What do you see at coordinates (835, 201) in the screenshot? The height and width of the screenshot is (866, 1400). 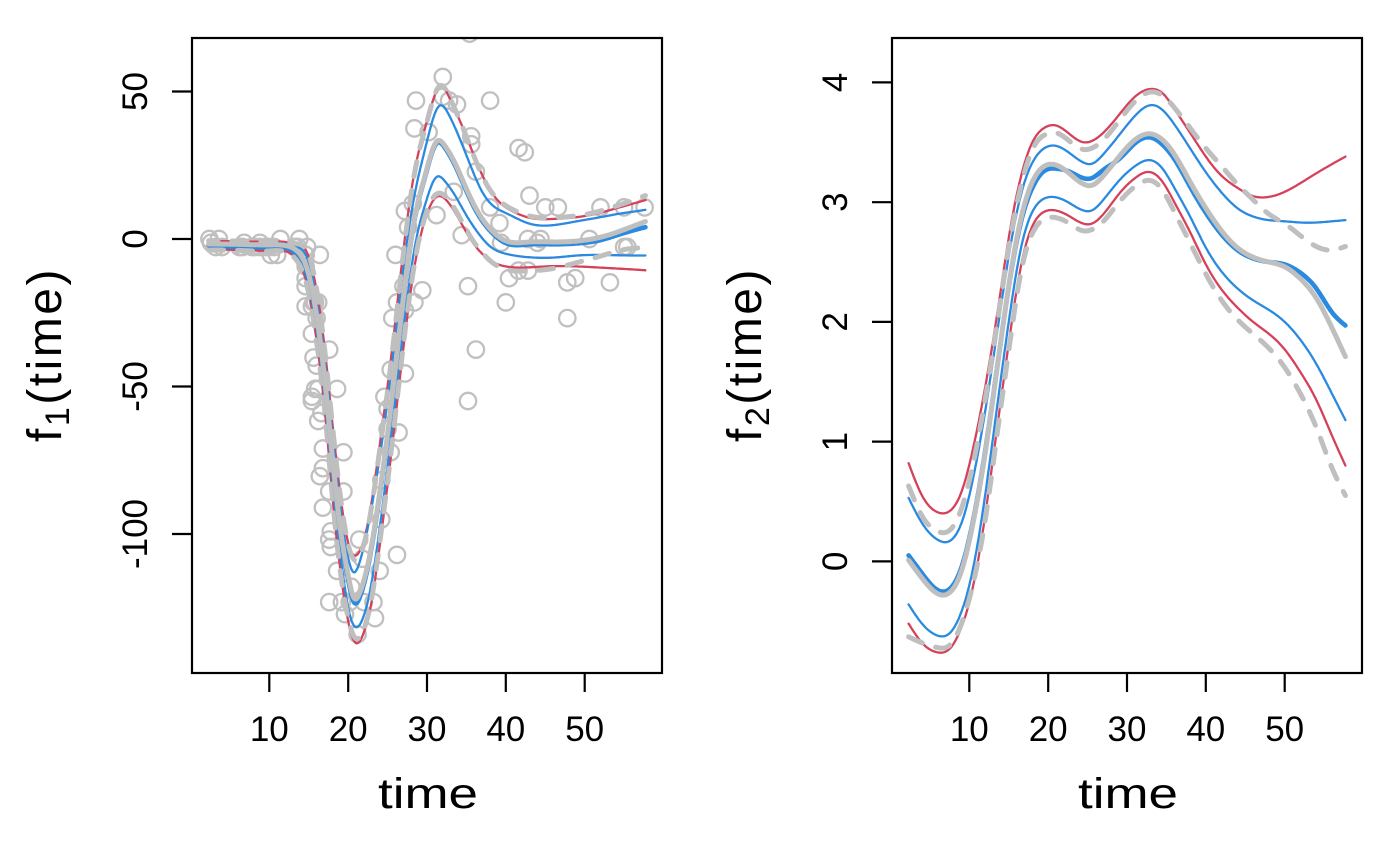 I see `svg-text: 3` at bounding box center [835, 201].